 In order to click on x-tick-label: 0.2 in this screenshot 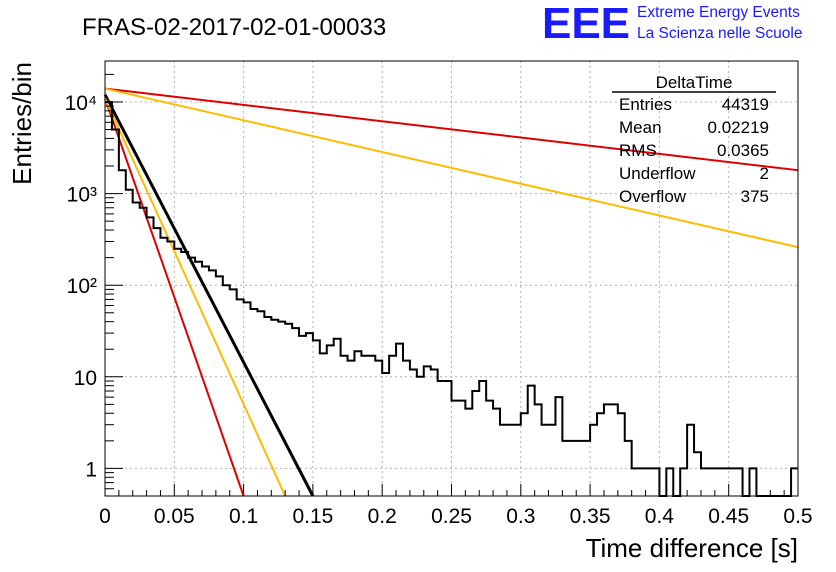, I will do `click(382, 516)`.